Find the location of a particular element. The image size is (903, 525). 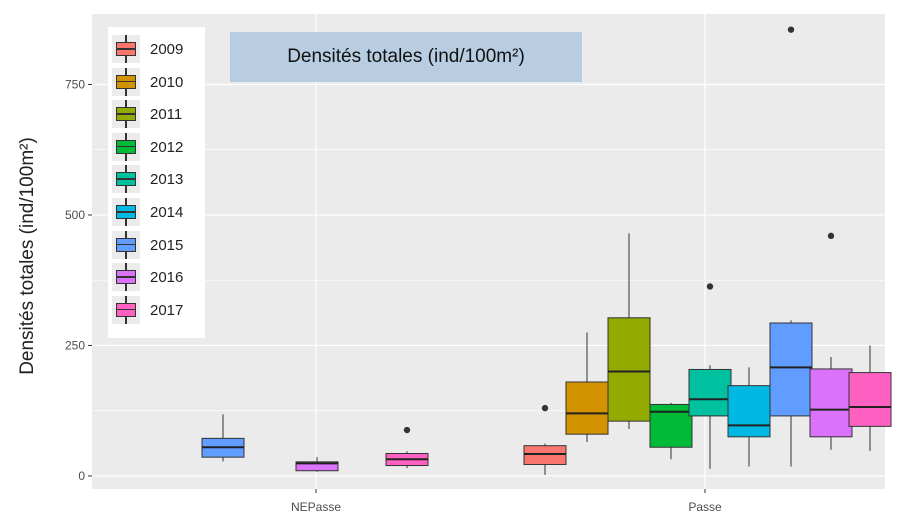

legend-item: 2009 is located at coordinates (156, 49).